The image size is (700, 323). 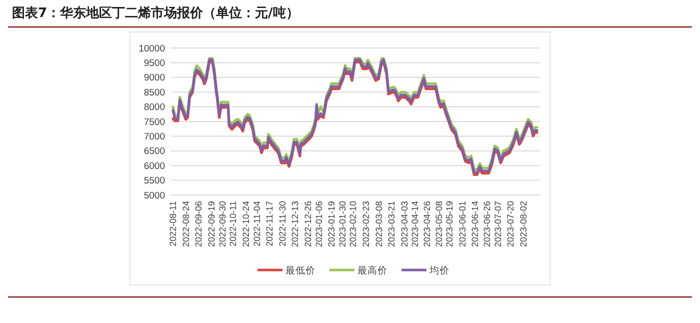 What do you see at coordinates (404, 224) in the screenshot?
I see `x-tick-label: 2023-04-03` at bounding box center [404, 224].